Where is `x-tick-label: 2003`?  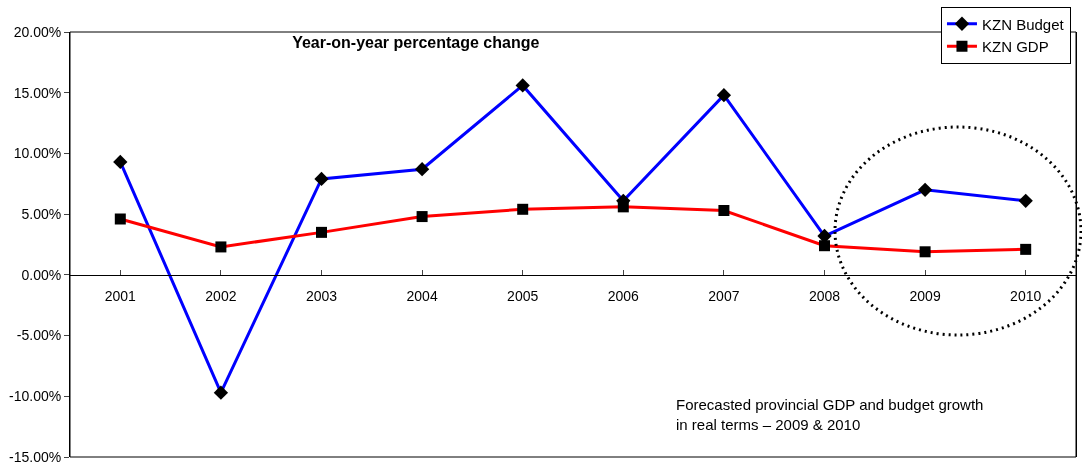
x-tick-label: 2003 is located at coordinates (321, 295).